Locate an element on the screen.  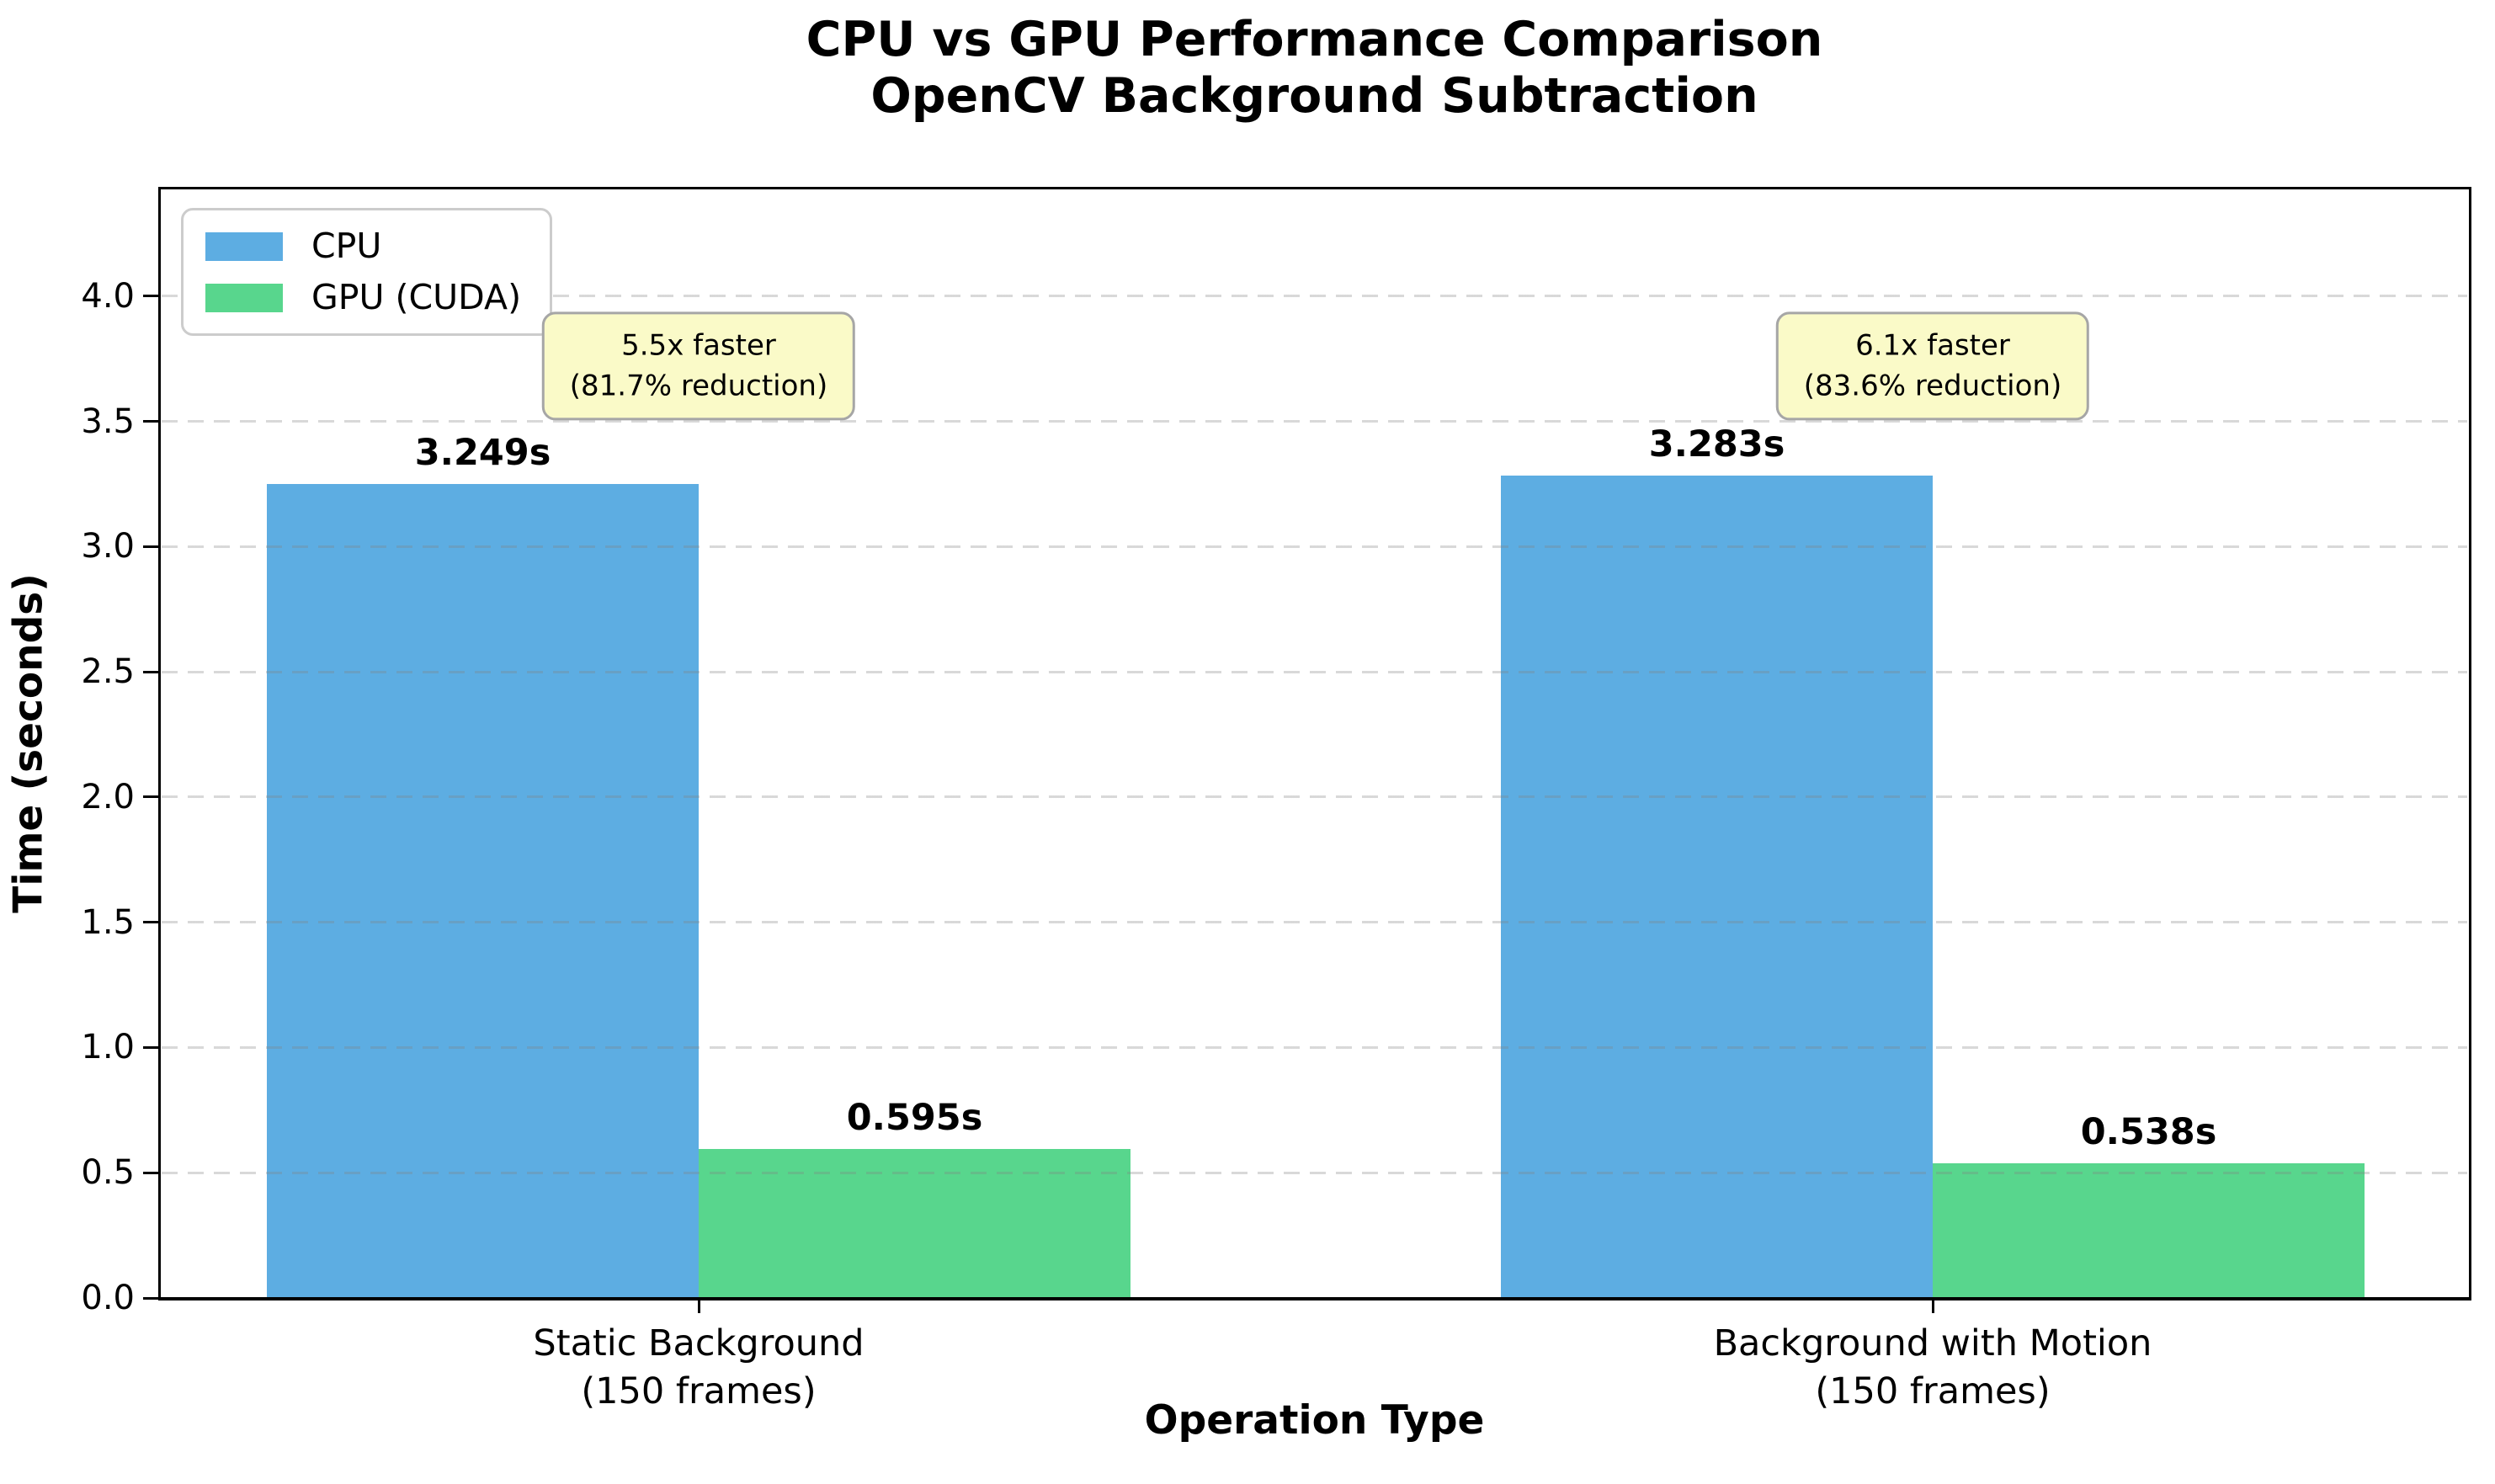
speedup-annotation-static-line1: 5.5x faster is located at coordinates (698, 345).